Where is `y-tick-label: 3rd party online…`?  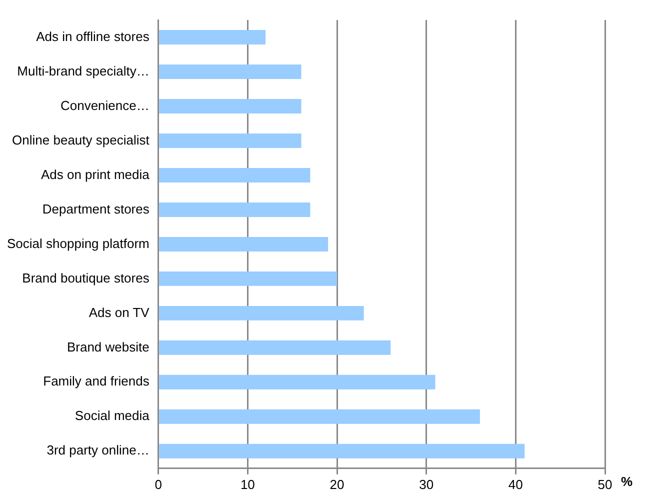 y-tick-label: 3rd party online… is located at coordinates (98, 450).